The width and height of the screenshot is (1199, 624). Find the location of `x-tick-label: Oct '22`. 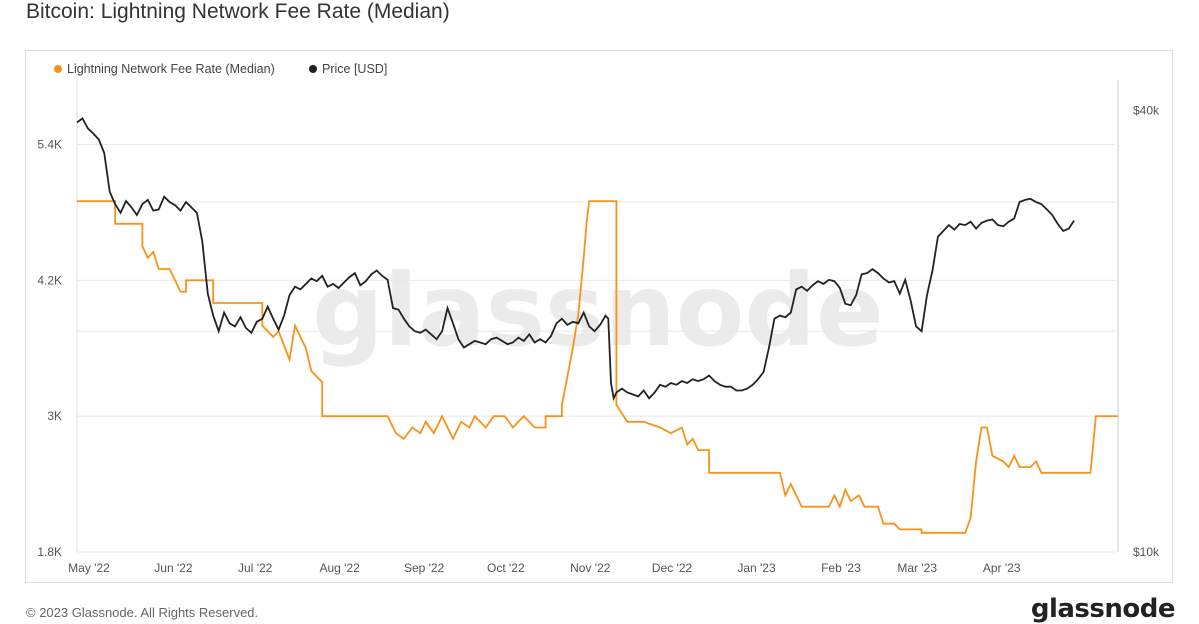

x-tick-label: Oct '22 is located at coordinates (506, 568).